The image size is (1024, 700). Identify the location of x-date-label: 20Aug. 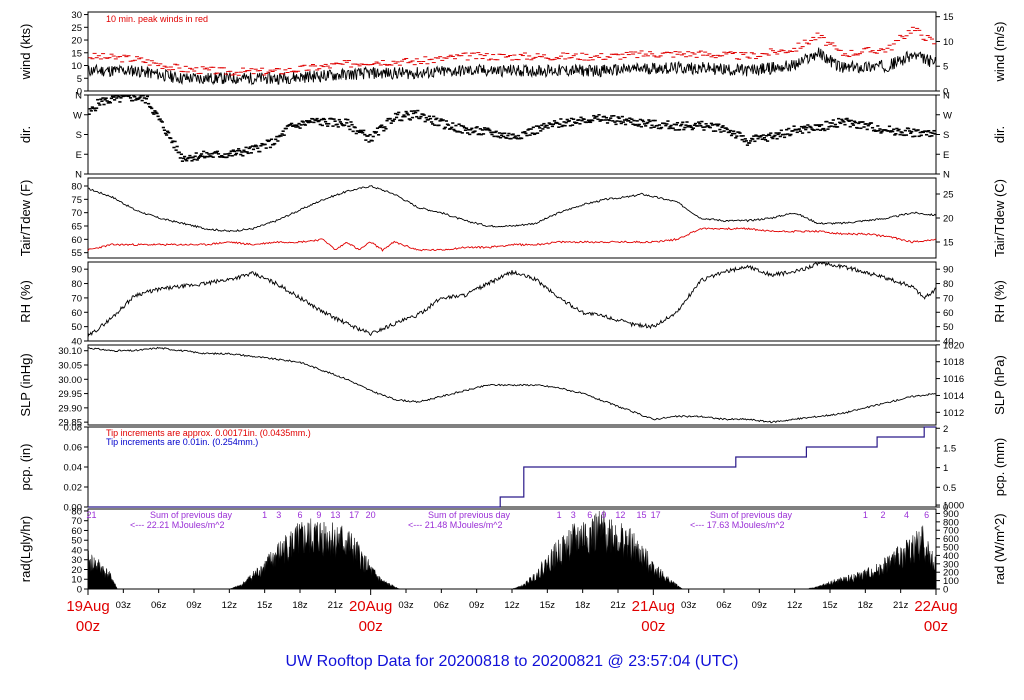
(370, 606).